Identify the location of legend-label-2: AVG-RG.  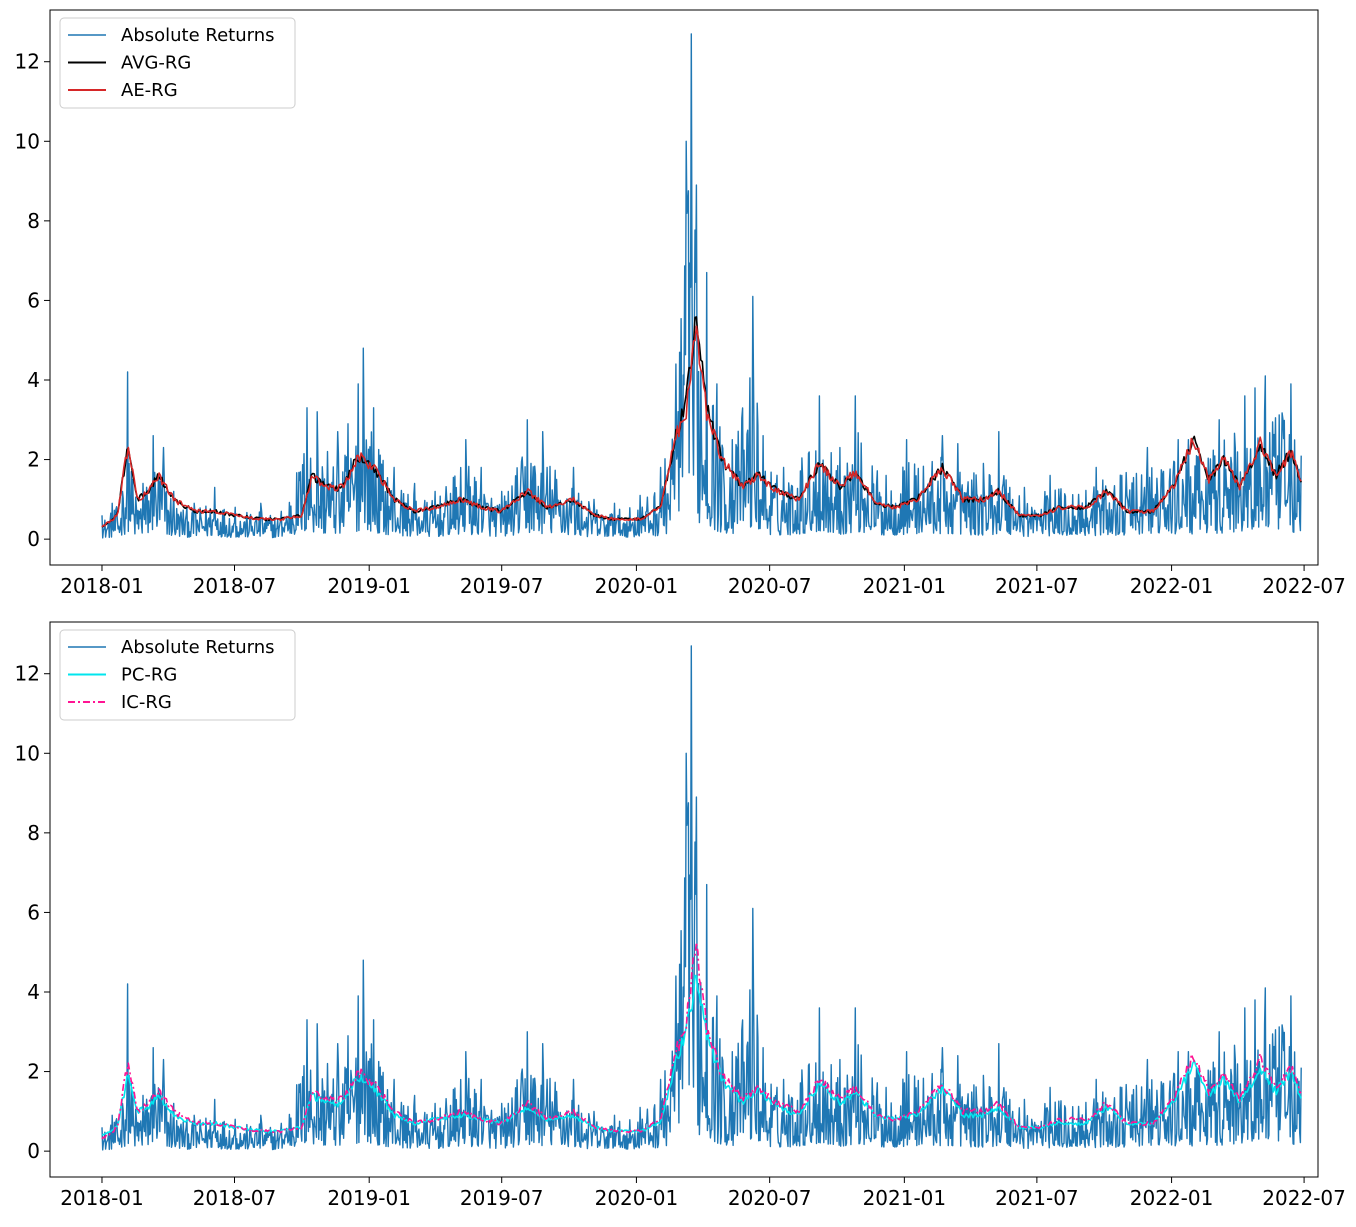
(156, 63).